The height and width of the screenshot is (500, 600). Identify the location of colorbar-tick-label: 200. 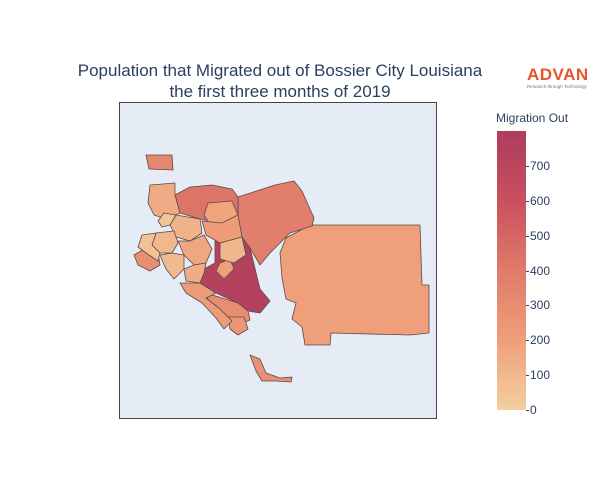
(540, 340).